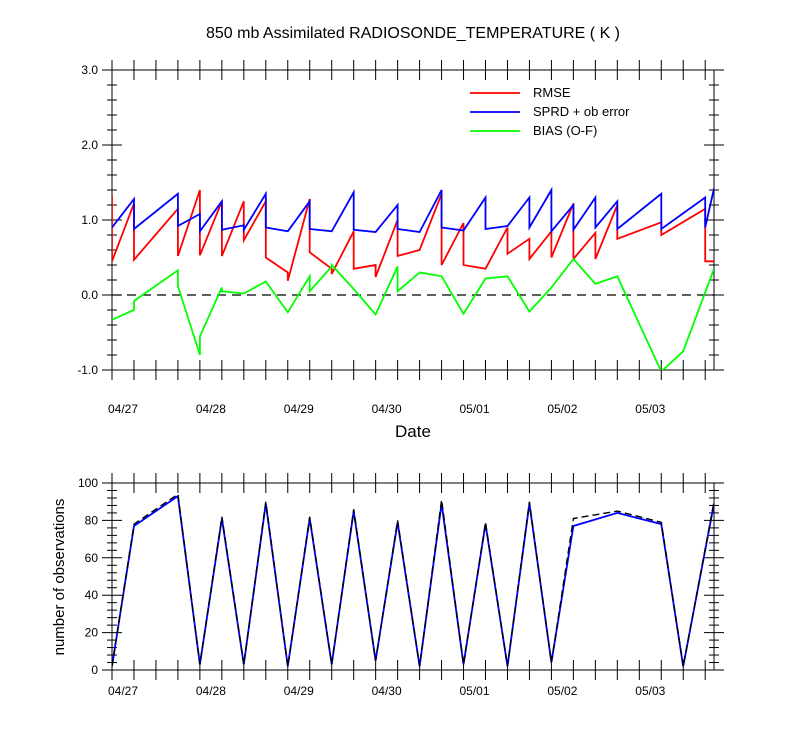 This screenshot has width=800, height=750. I want to click on legend-label-sprd-ob-error: SPRD + ob error, so click(581, 111).